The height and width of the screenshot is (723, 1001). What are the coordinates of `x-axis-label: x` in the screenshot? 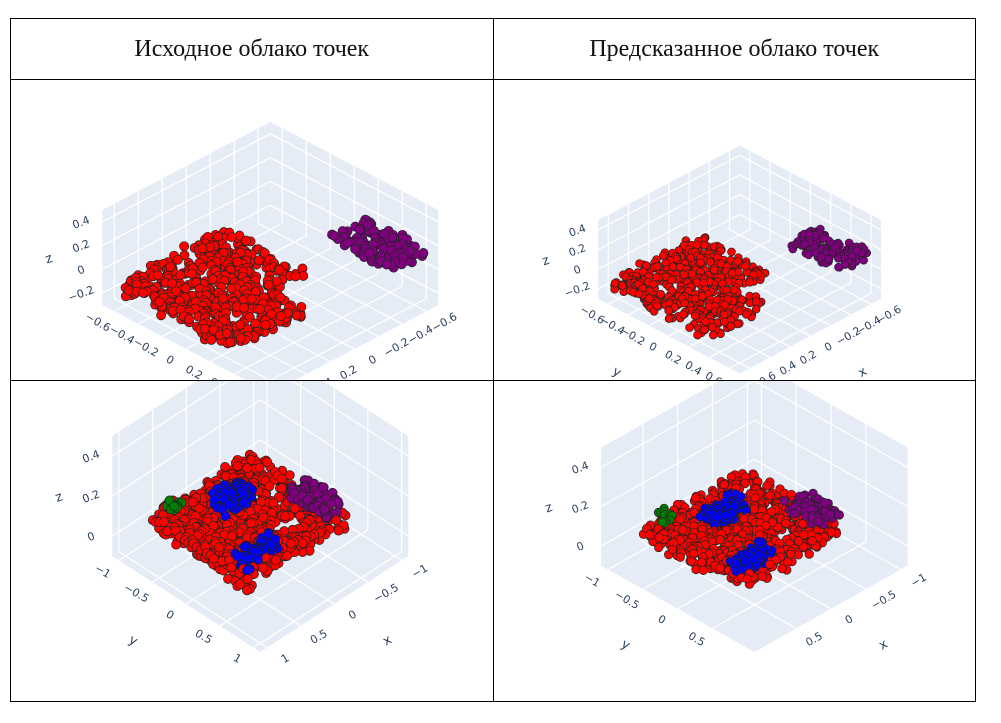 It's located at (883, 644).